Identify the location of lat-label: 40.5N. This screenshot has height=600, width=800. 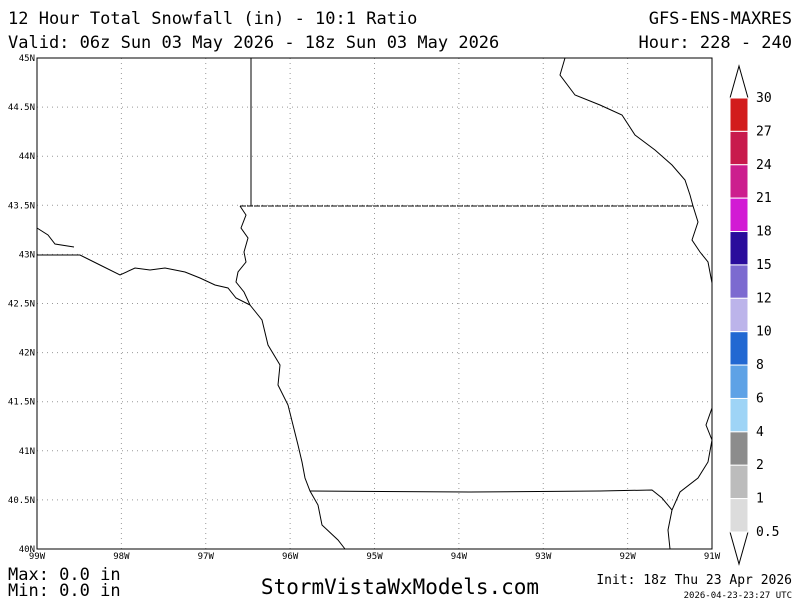
(21, 501).